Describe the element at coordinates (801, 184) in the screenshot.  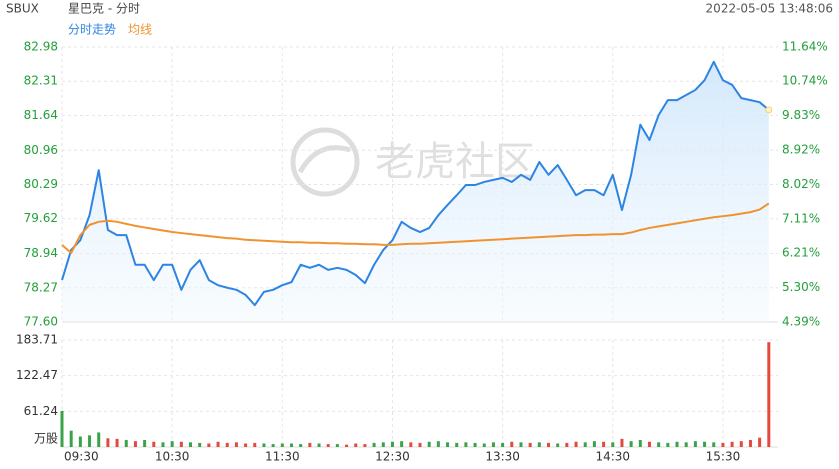
I see `y2-tick-label: 8.02%` at that location.